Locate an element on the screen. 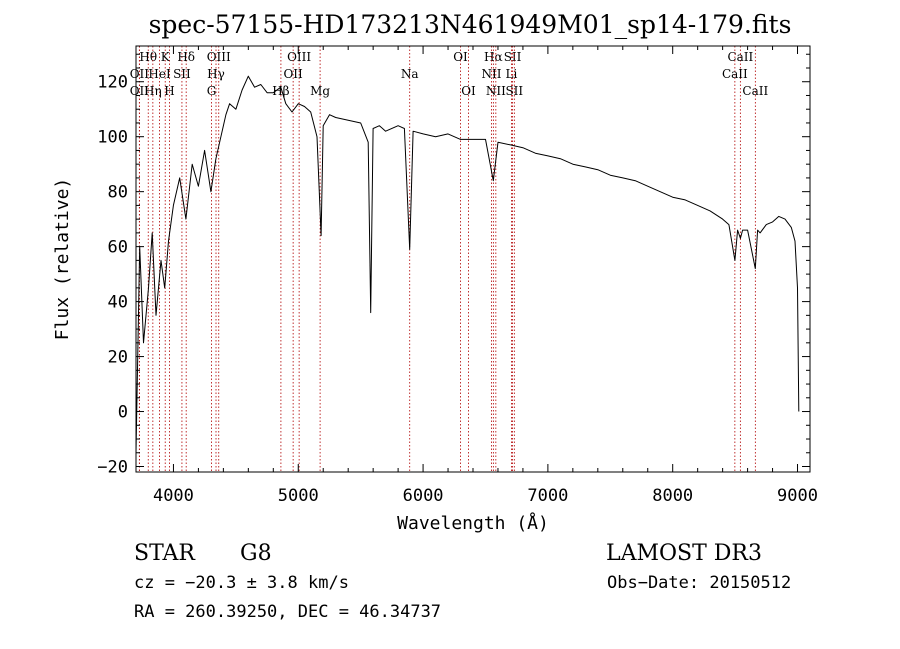 The height and width of the screenshot is (649, 900). x-axis-label: Wavelength (Å) is located at coordinates (473, 523).